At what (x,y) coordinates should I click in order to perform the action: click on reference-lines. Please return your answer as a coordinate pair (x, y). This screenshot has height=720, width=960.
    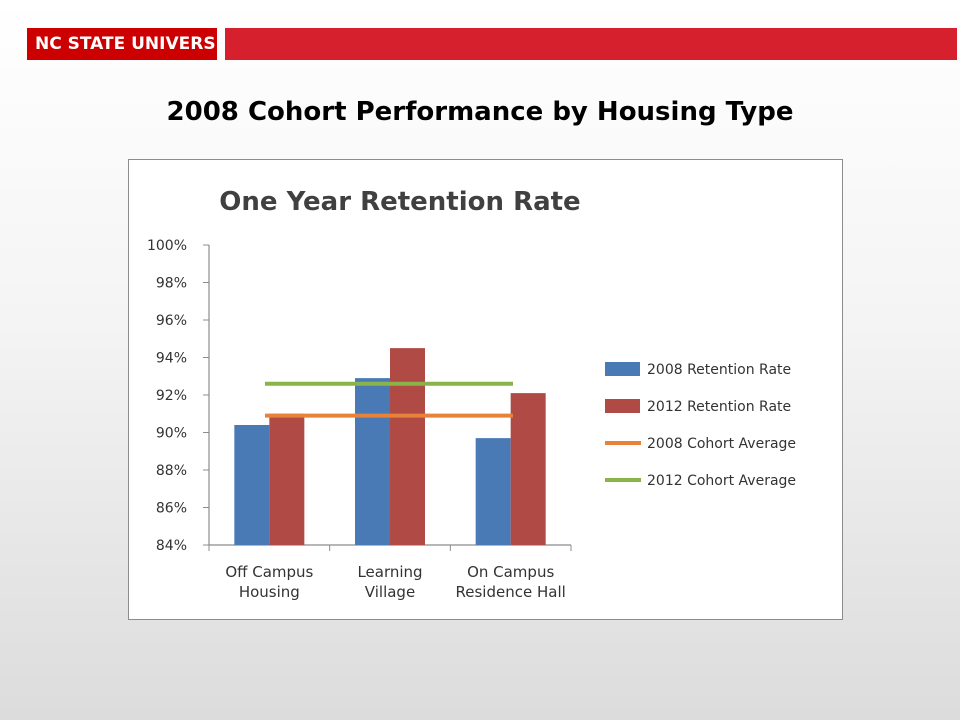
    Looking at the image, I should click on (389, 399).